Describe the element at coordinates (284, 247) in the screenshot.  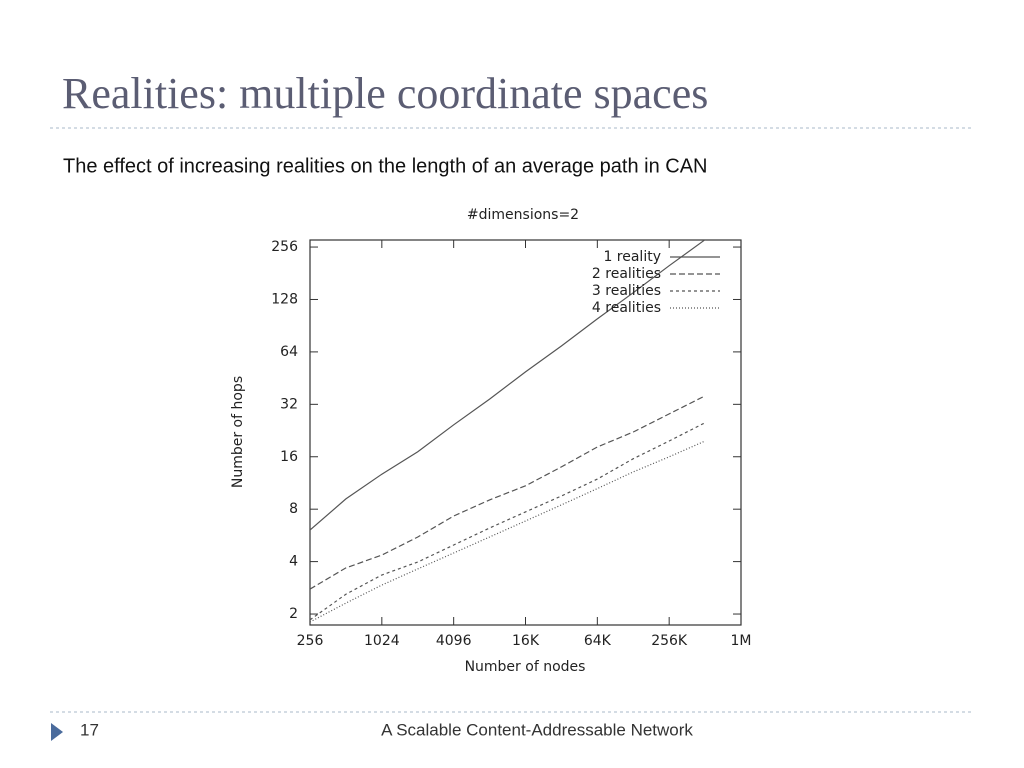
I see `y-tick-label: 256` at that location.